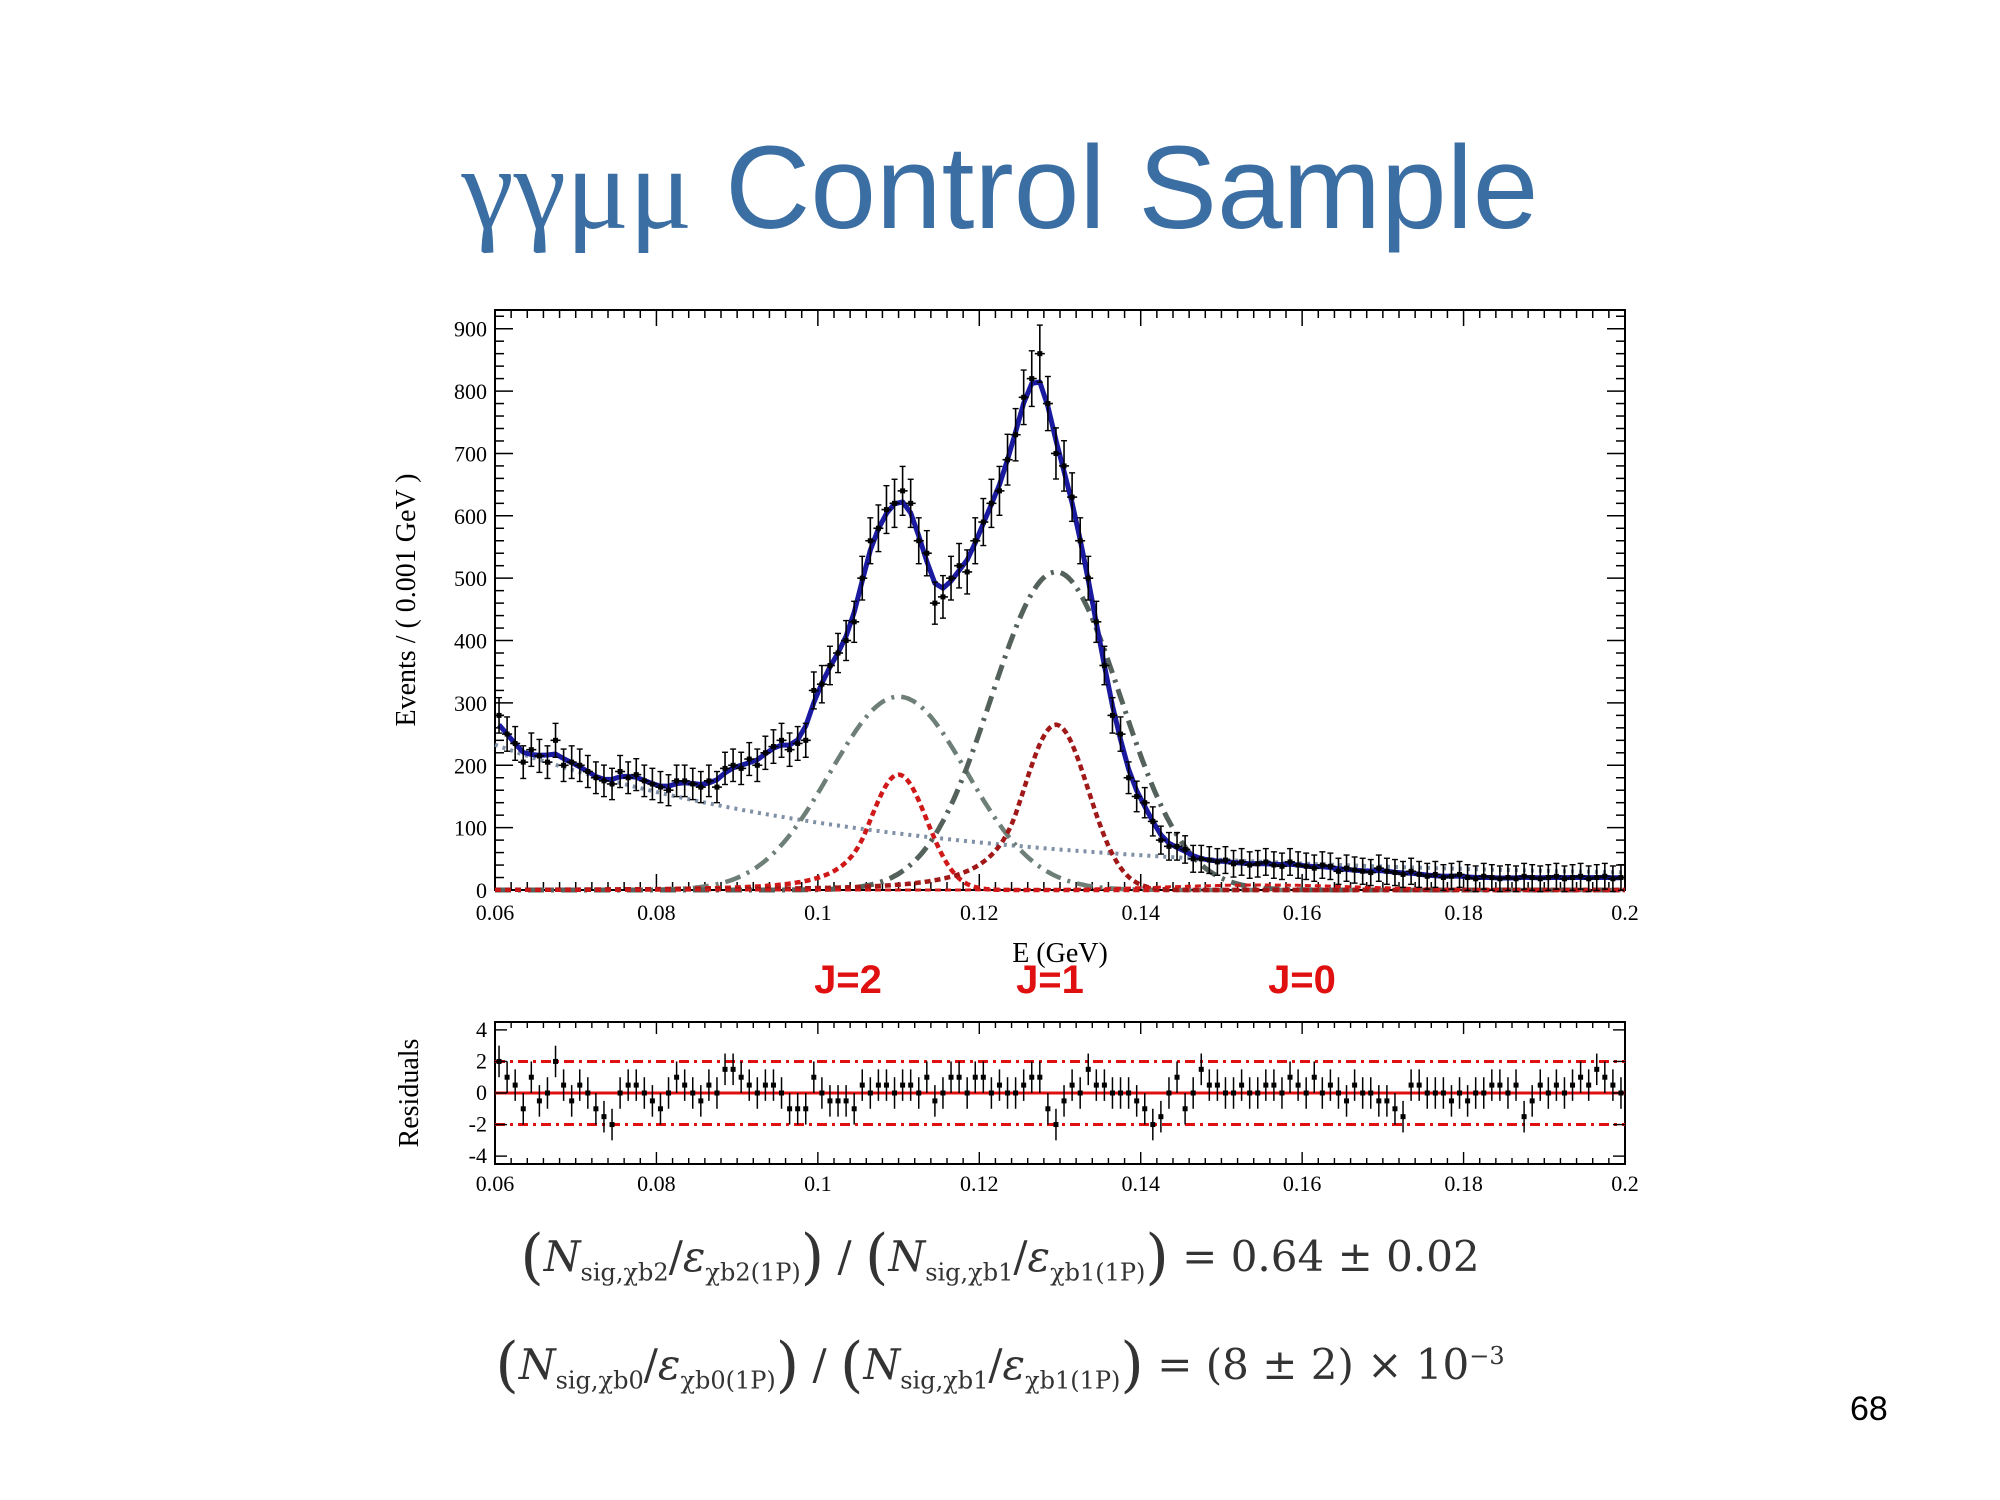 The width and height of the screenshot is (2000, 1500). Describe the element at coordinates (979, 1183) in the screenshot. I see `residual-x-tick-label: 0.12` at that location.